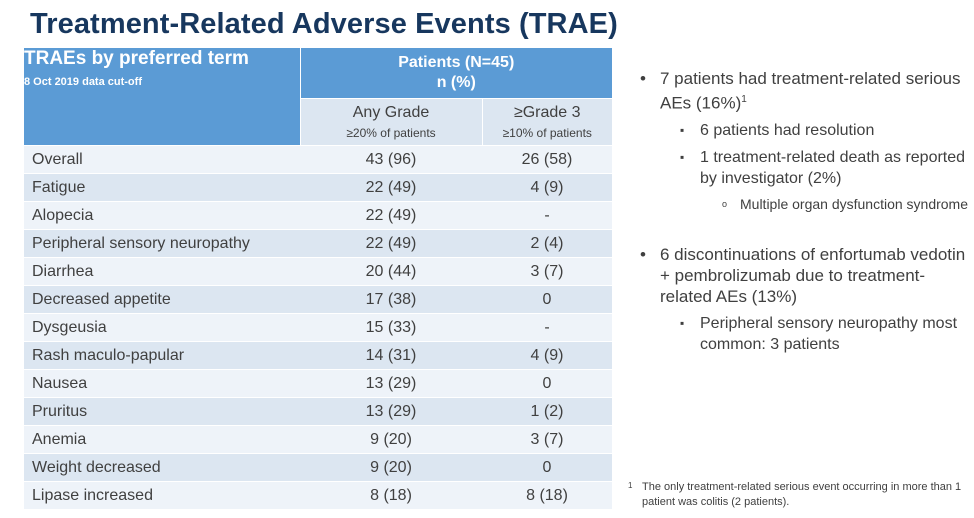 The width and height of the screenshot is (974, 518). I want to click on resolution-bullet: 6 patients had resolution, so click(805, 130).